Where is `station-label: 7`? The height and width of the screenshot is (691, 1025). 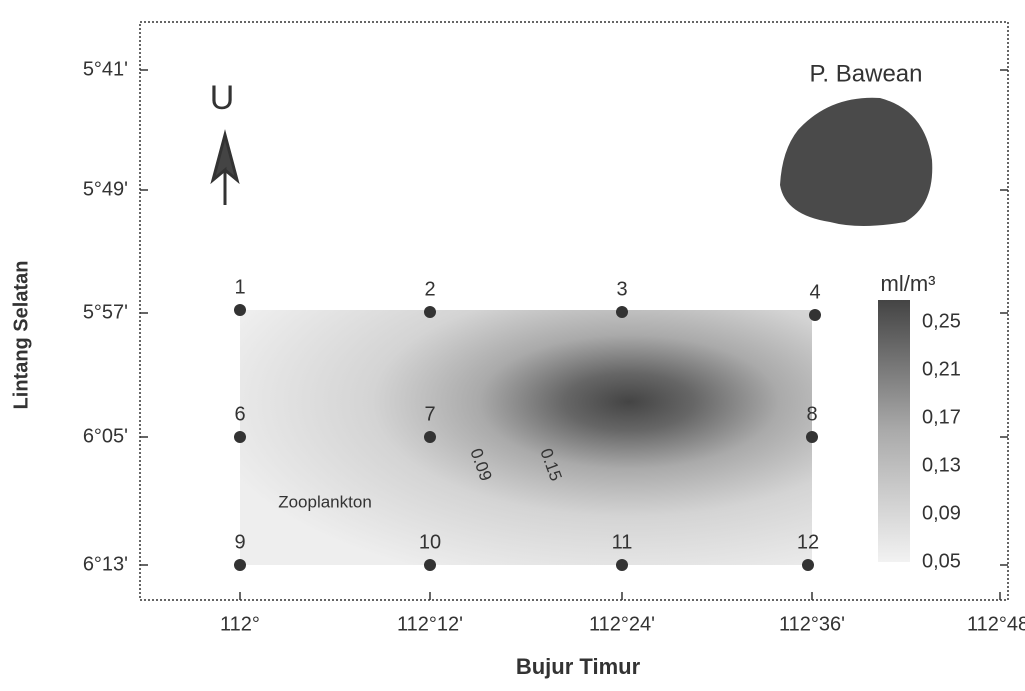 station-label: 7 is located at coordinates (429, 414).